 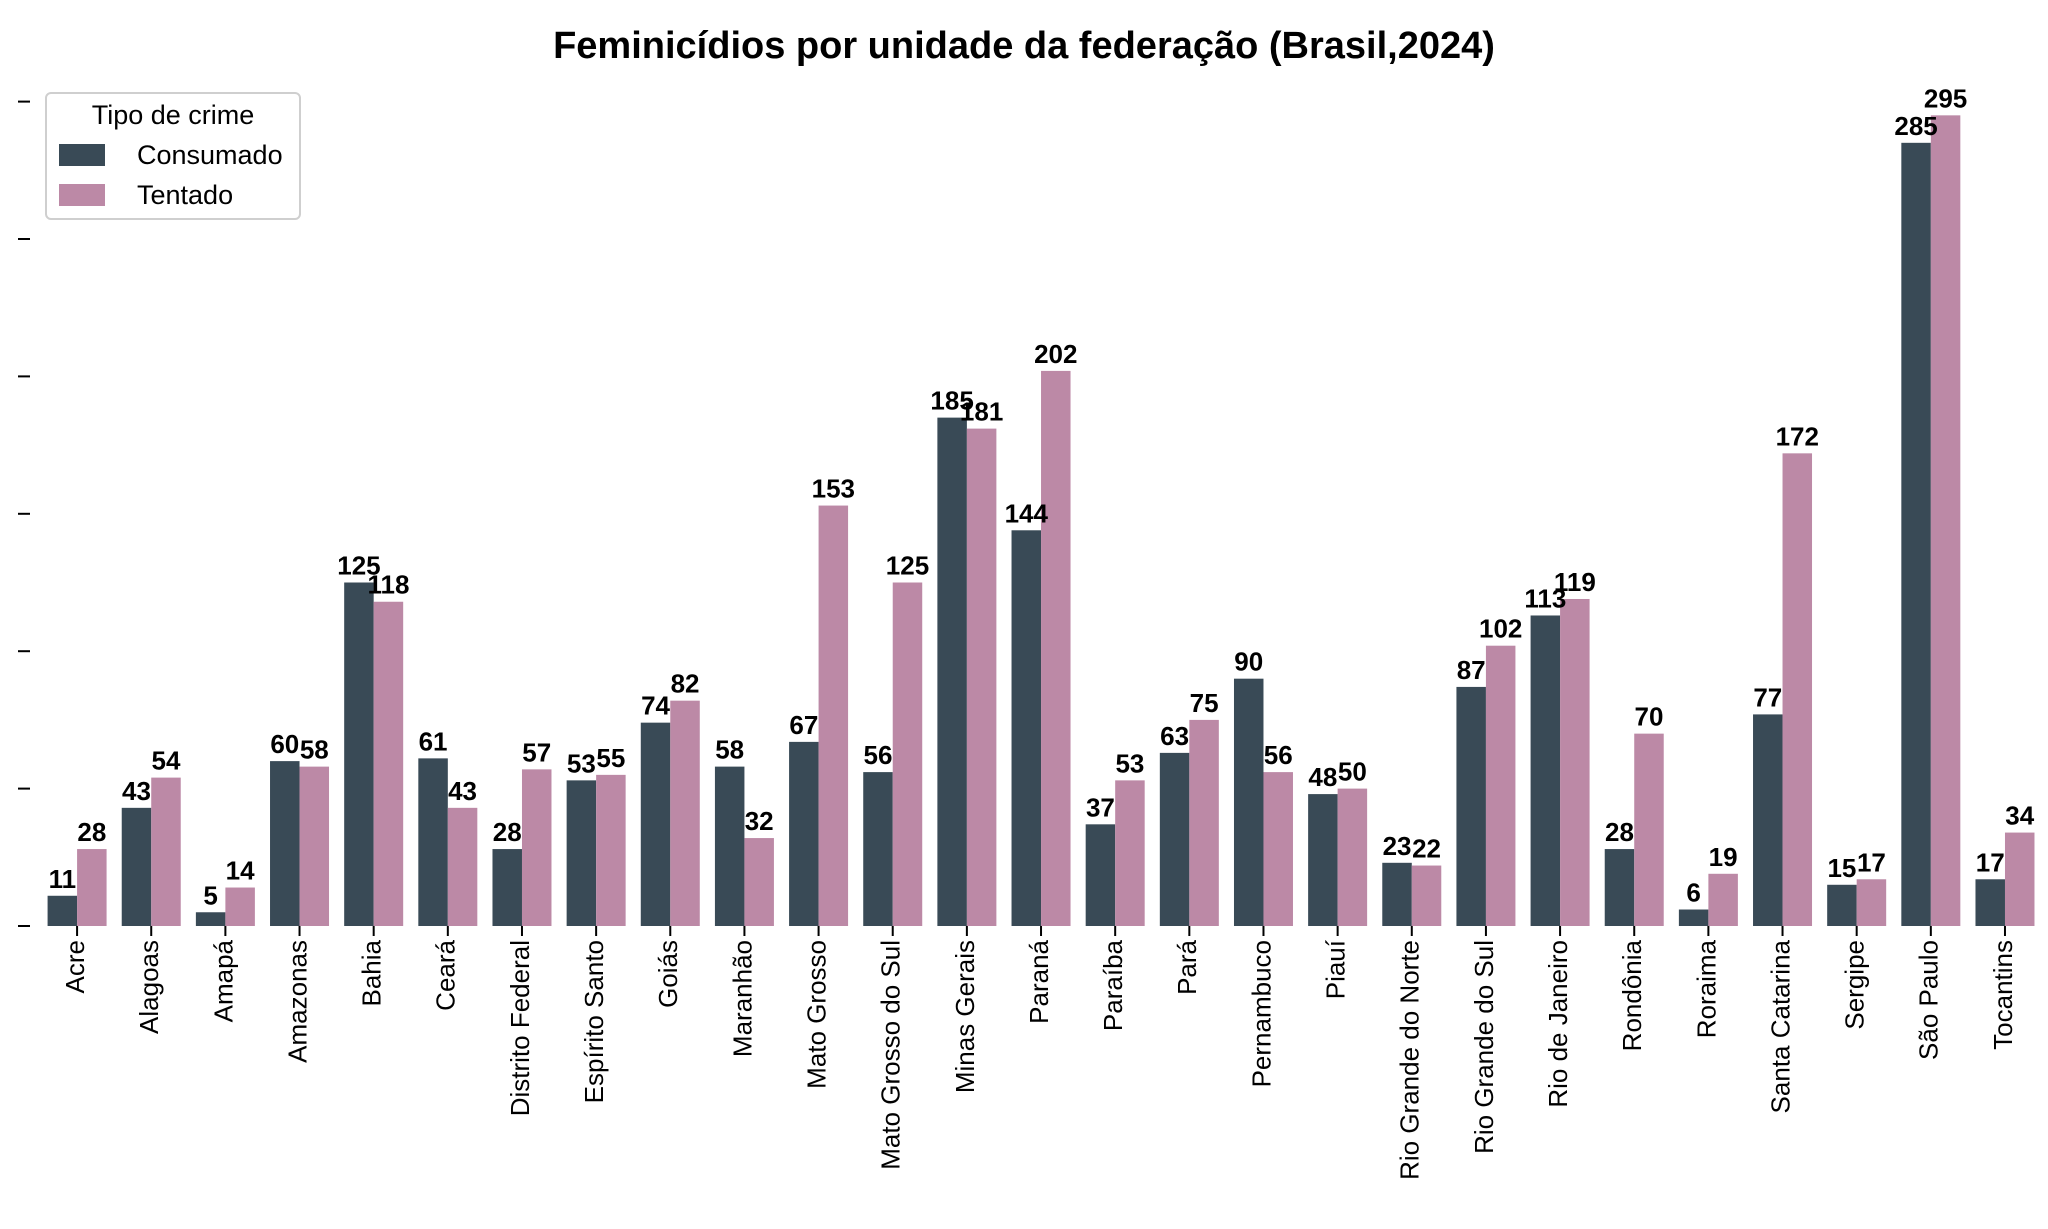 I want to click on data-label-consumado-12: 185, so click(x=951, y=401).